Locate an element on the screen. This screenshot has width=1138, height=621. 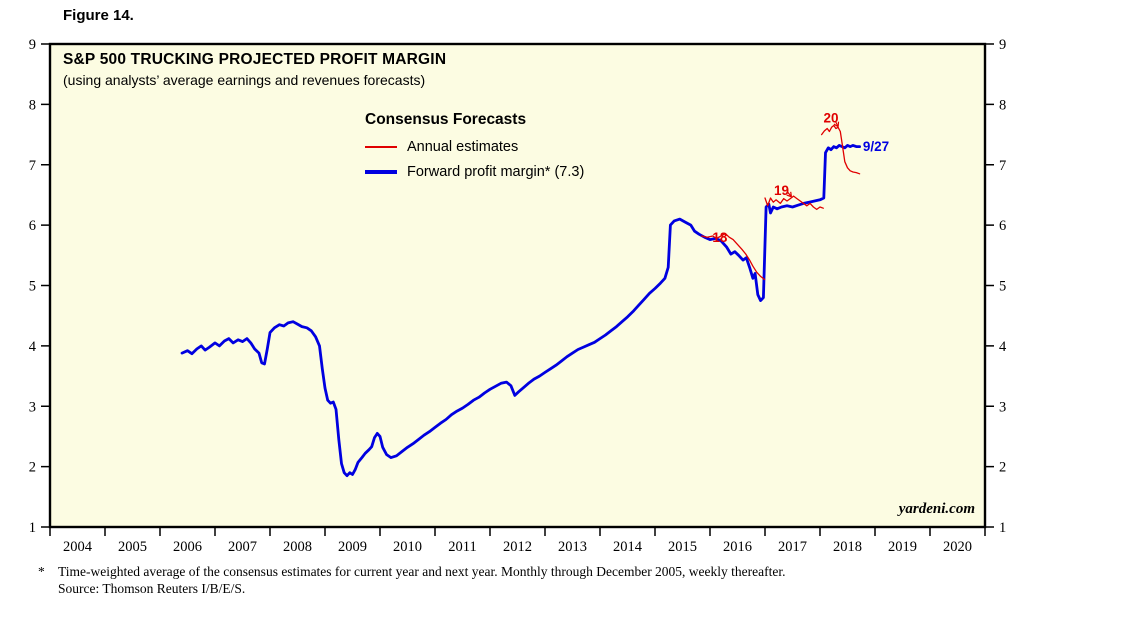
x-tick-label: 2010 is located at coordinates (407, 547).